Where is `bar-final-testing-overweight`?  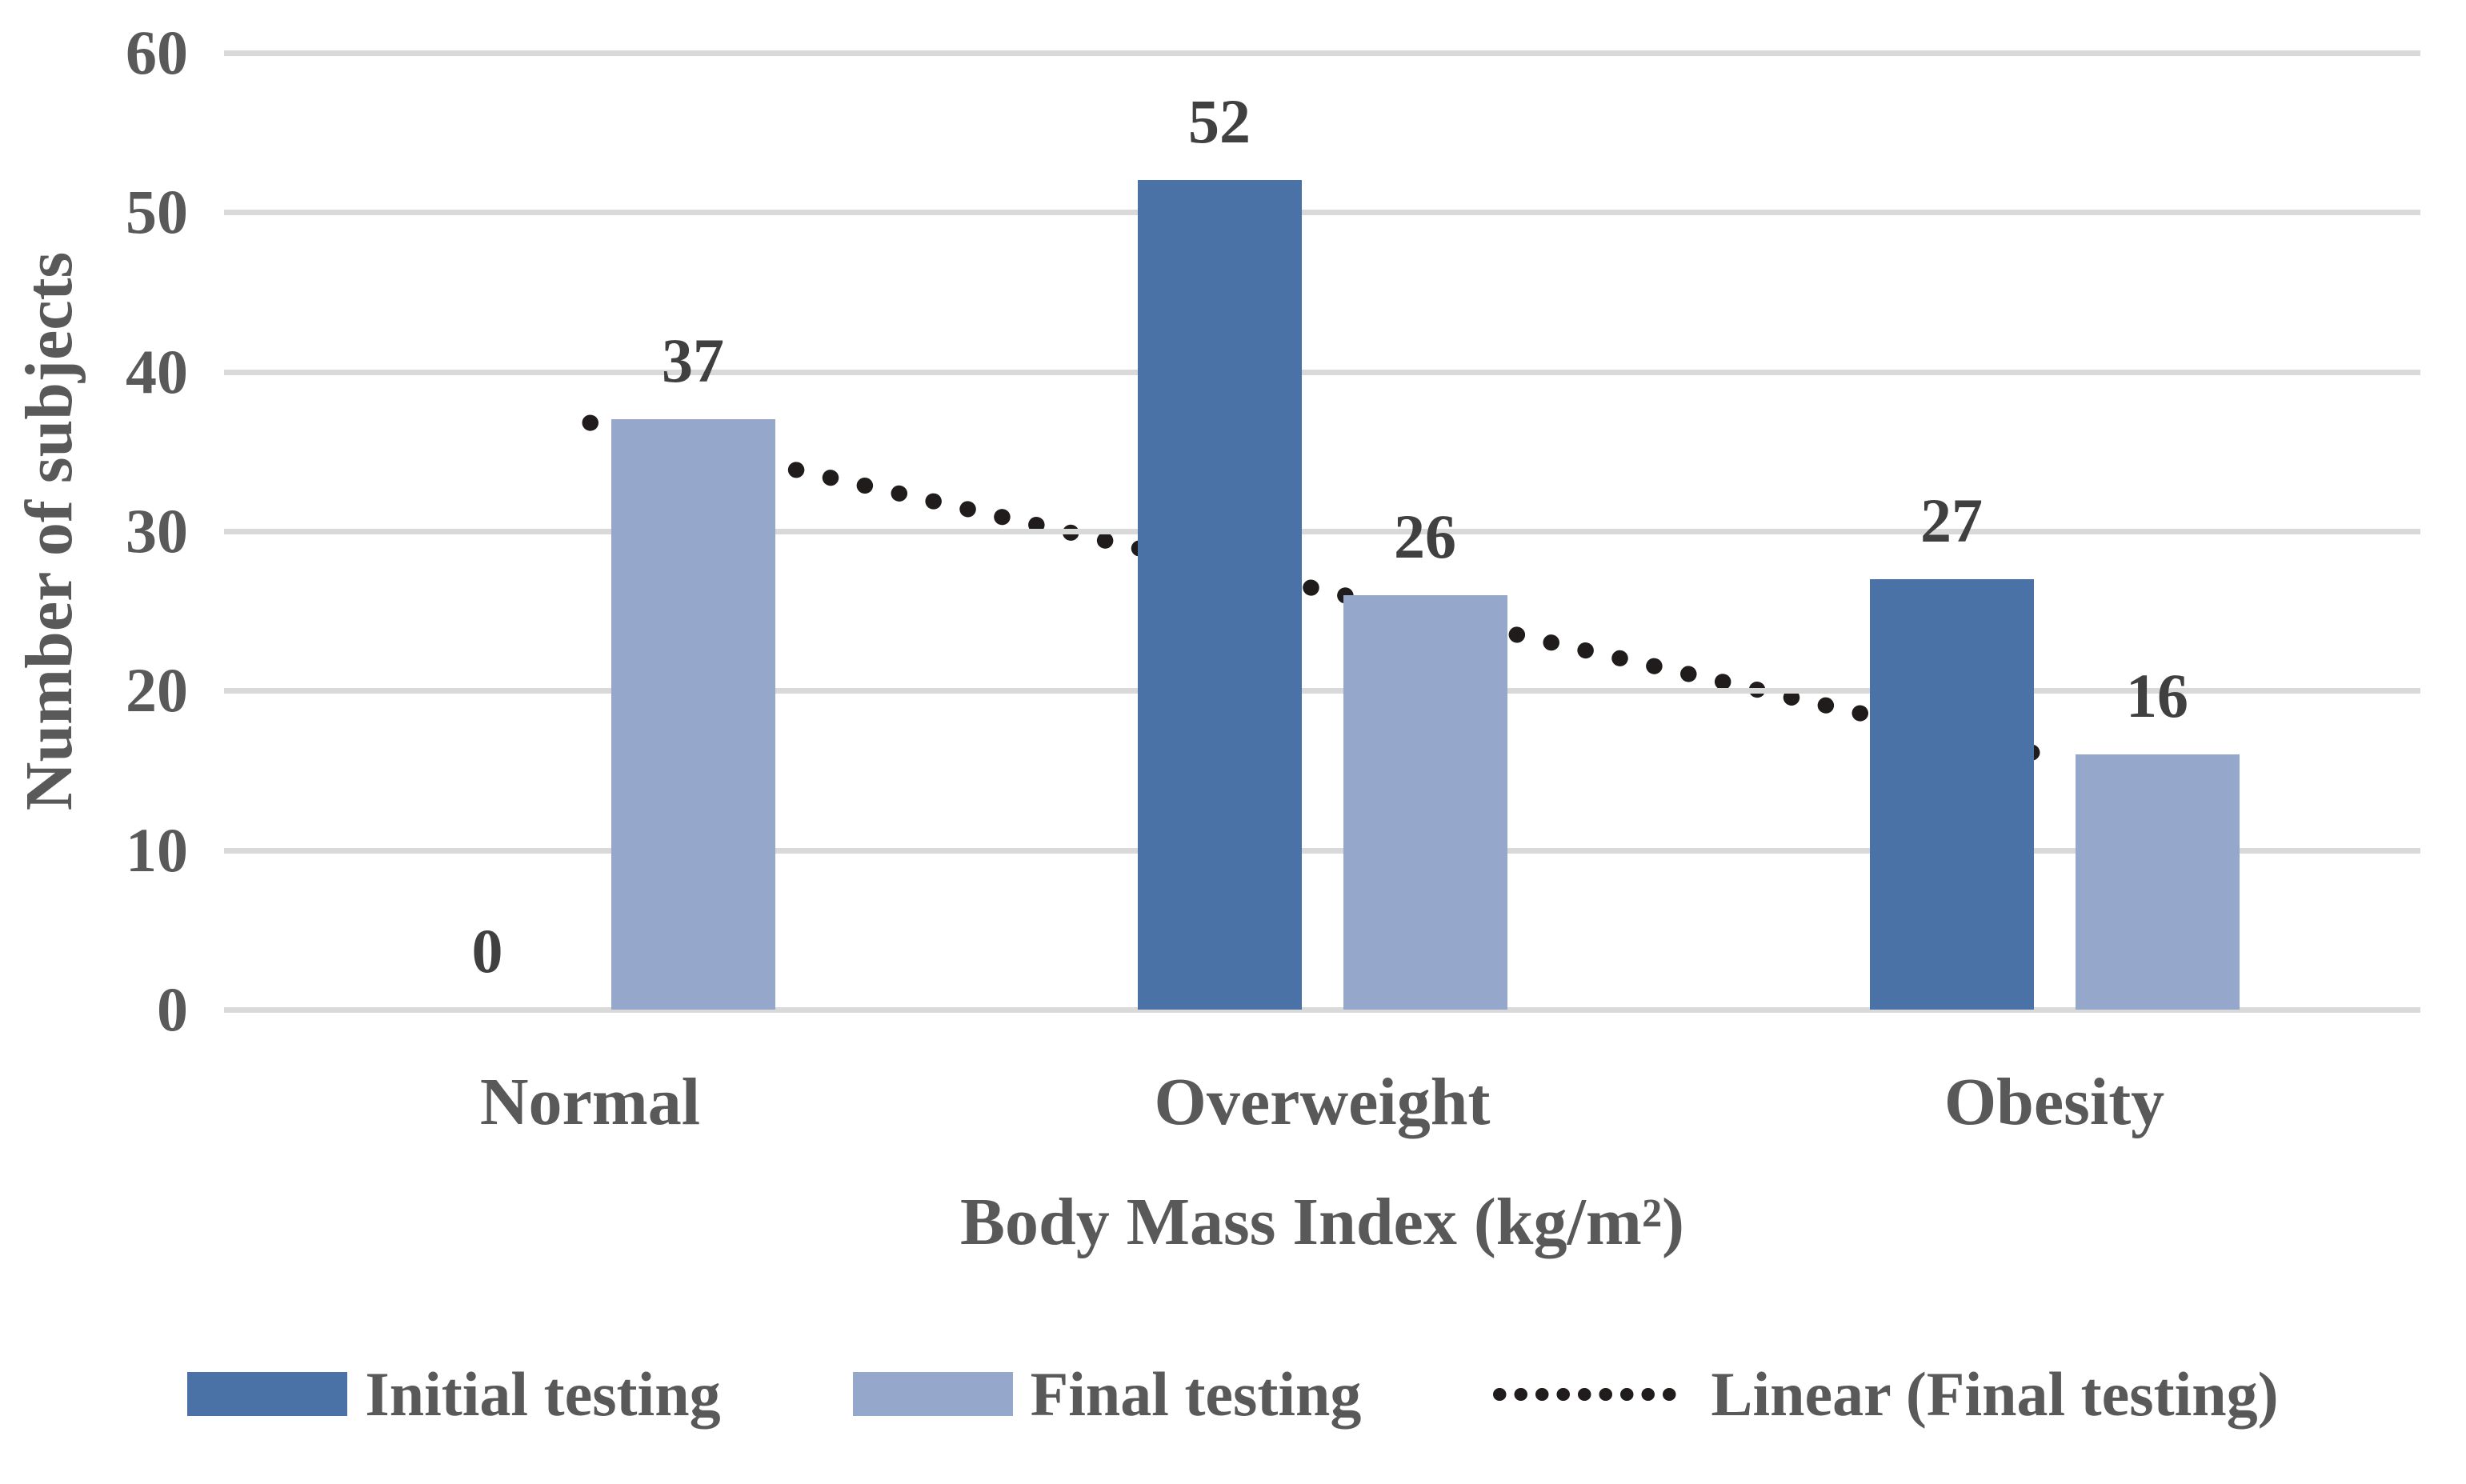
bar-final-testing-overweight is located at coordinates (1425, 802).